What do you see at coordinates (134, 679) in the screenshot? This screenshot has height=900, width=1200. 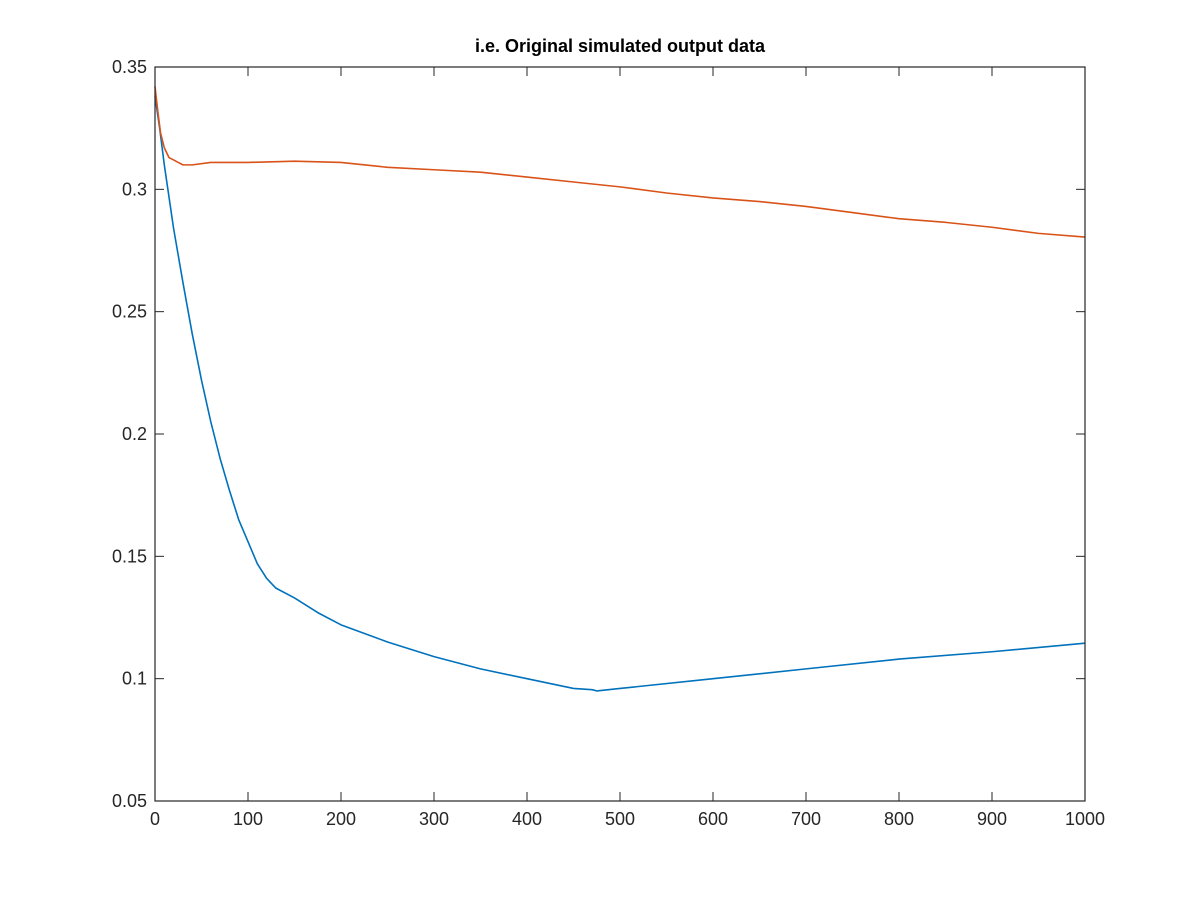 I see `y-tick-label: 0.1` at bounding box center [134, 679].